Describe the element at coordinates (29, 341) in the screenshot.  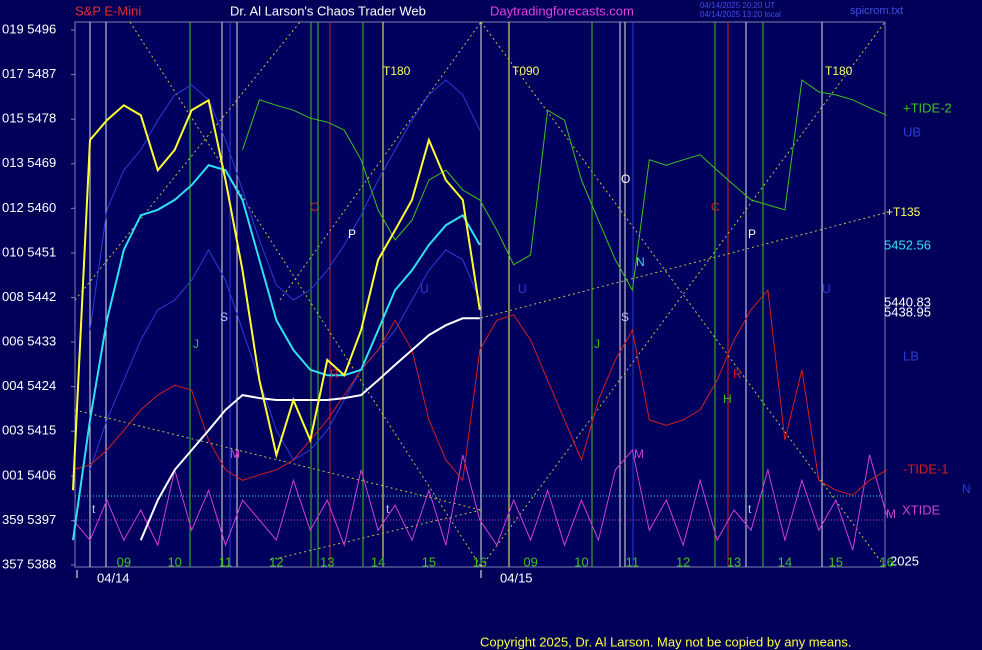
I see `y-tick-label: 006 5433` at that location.